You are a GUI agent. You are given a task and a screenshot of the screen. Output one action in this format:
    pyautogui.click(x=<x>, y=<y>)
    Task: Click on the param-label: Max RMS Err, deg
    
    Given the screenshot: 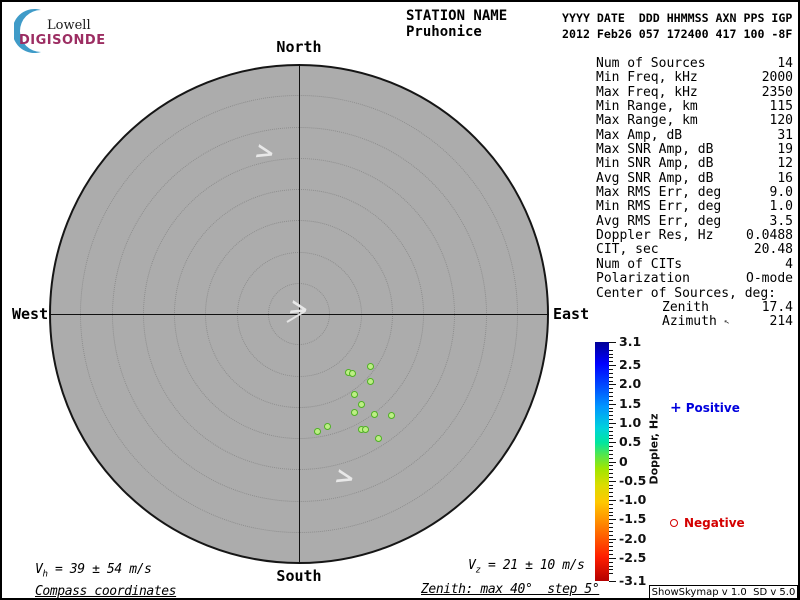 What is the action you would take?
    pyautogui.click(x=659, y=193)
    